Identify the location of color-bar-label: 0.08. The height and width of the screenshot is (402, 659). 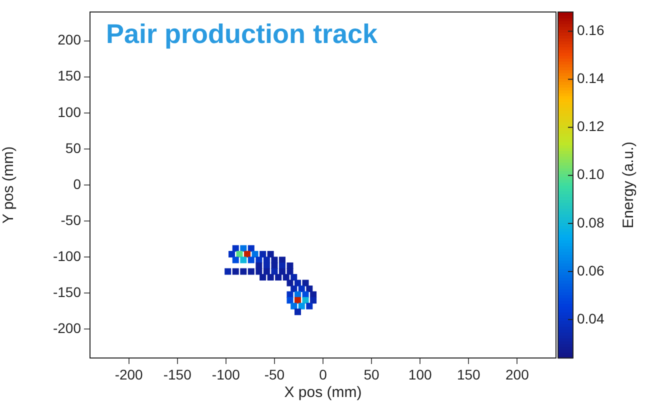
(590, 222).